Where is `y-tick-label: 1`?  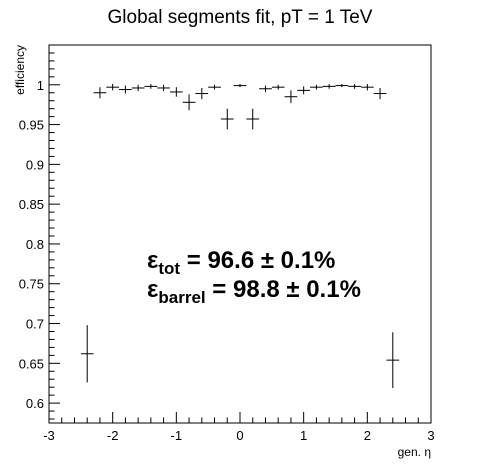
y-tick-label: 1 is located at coordinates (40, 85).